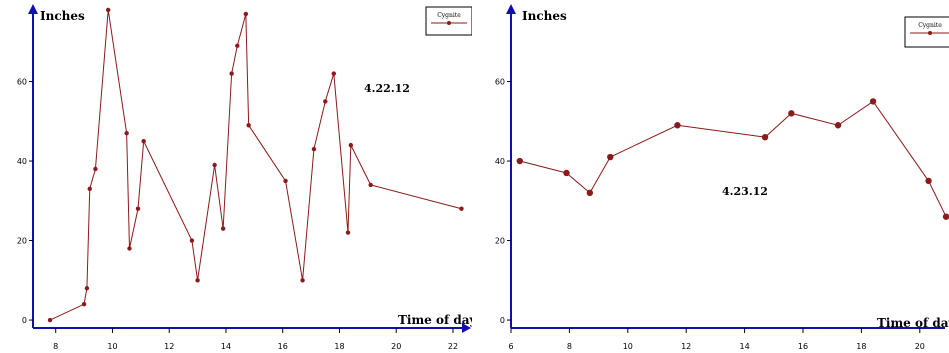  What do you see at coordinates (510, 346) in the screenshot?
I see `x-tick-label: 6` at bounding box center [510, 346].